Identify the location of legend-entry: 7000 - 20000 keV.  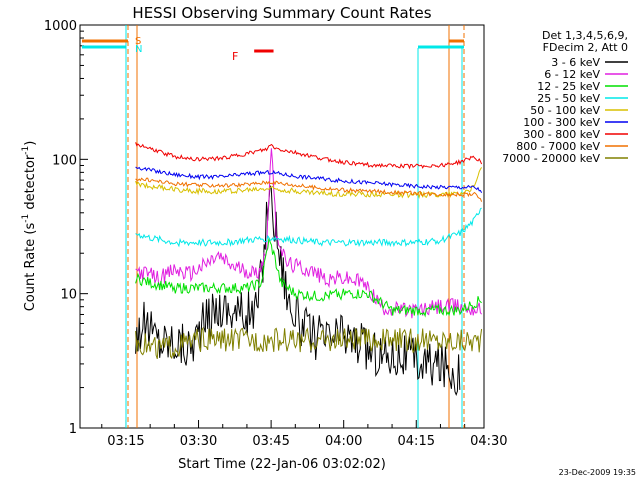
(565, 158).